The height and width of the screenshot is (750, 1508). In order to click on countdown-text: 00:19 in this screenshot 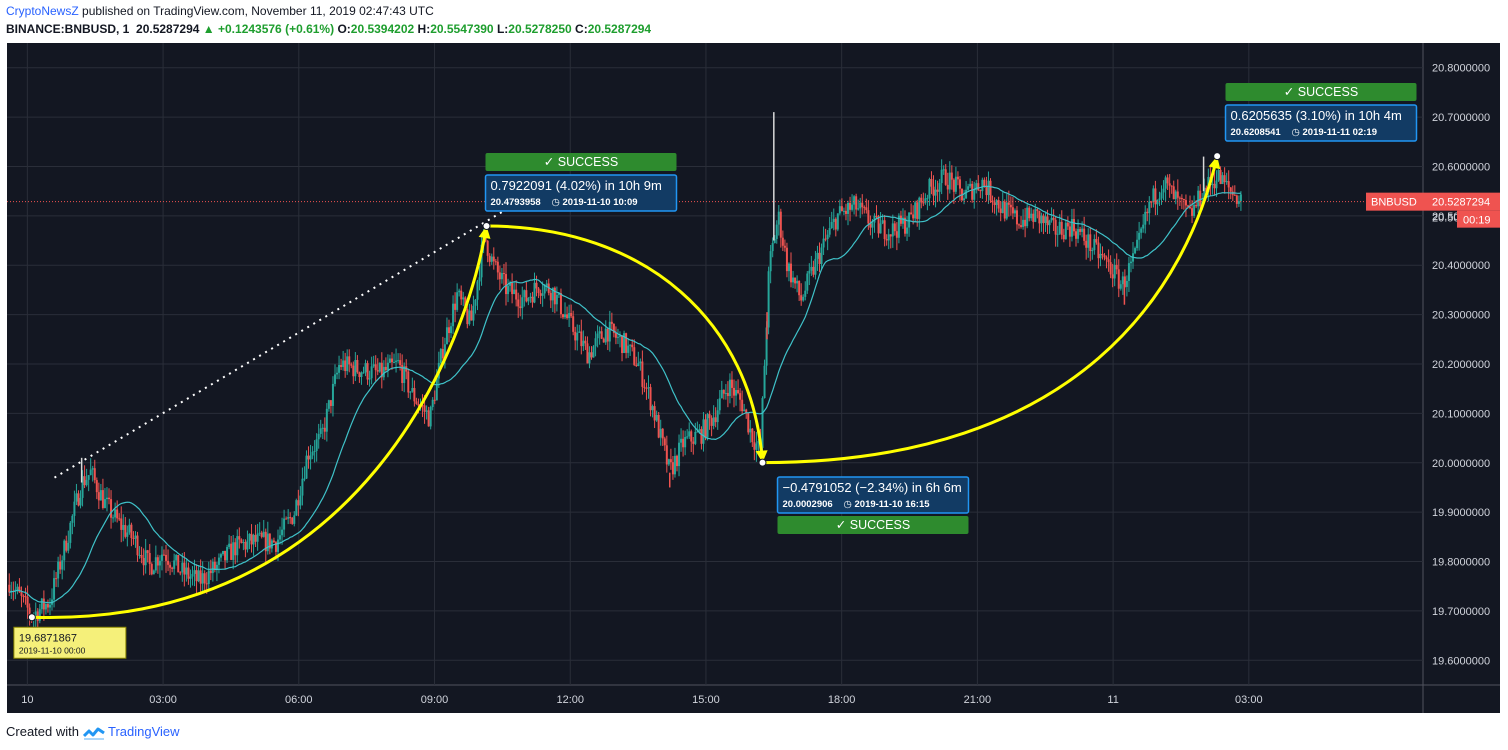, I will do `click(1477, 221)`.